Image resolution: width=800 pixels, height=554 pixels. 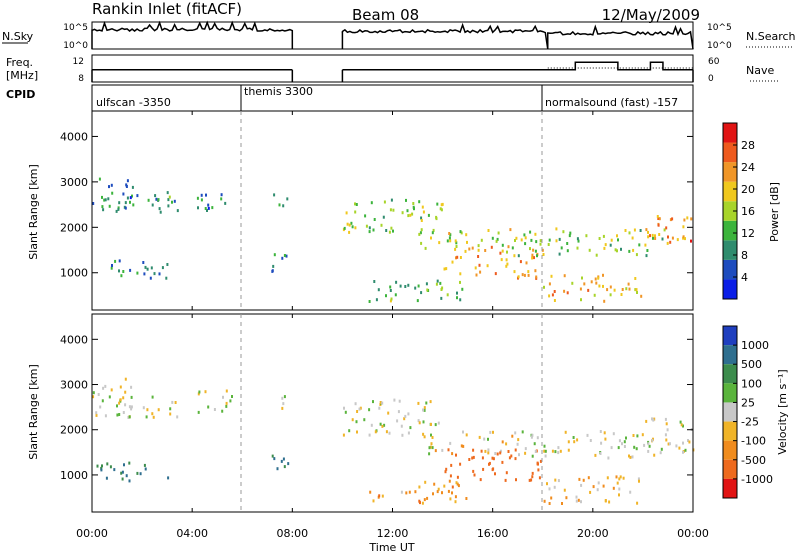 What do you see at coordinates (493, 533) in the screenshot?
I see `x-tick-label: 16:00` at bounding box center [493, 533].